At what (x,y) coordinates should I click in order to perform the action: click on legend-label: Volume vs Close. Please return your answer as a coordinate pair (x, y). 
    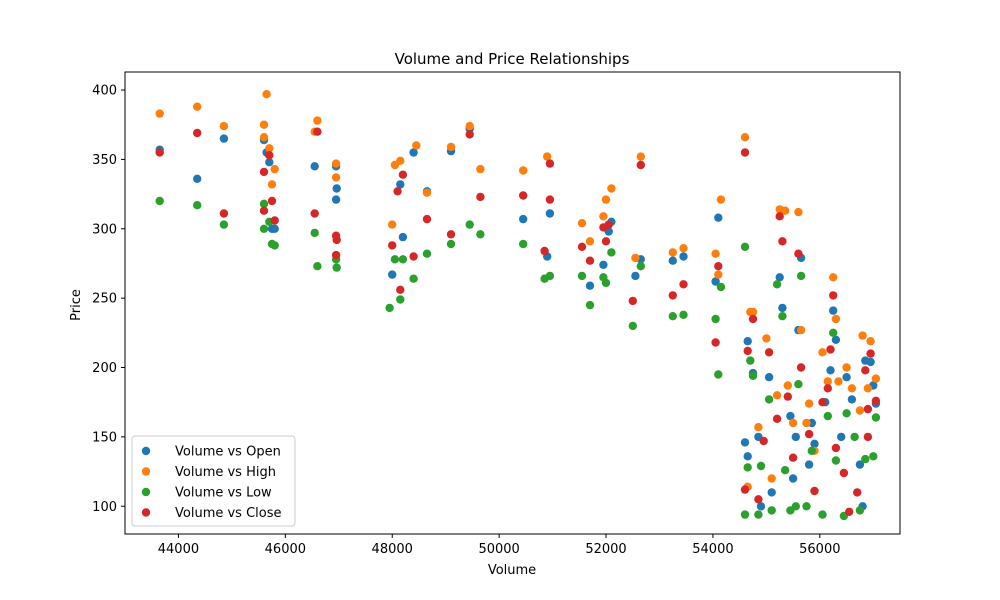
    Looking at the image, I should click on (228, 513).